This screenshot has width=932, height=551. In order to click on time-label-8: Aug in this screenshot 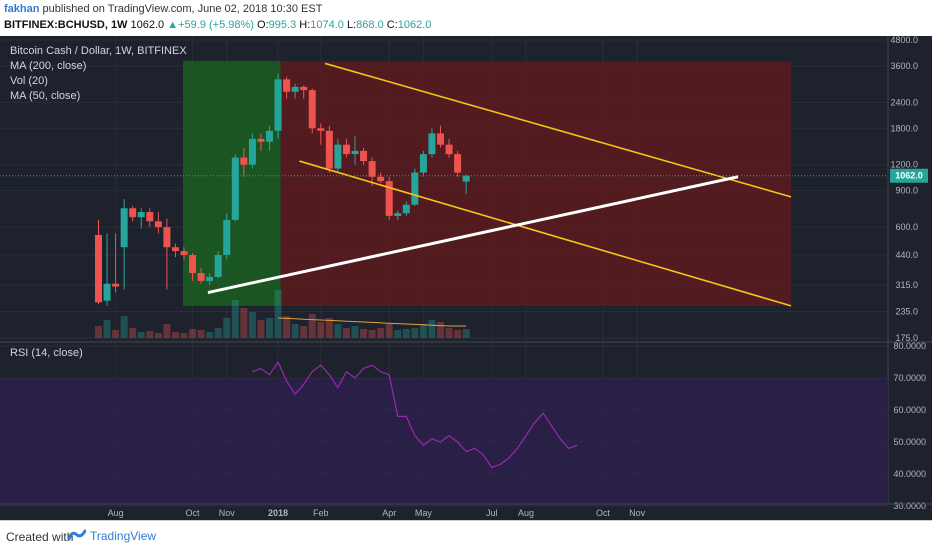, I will do `click(526, 513)`.